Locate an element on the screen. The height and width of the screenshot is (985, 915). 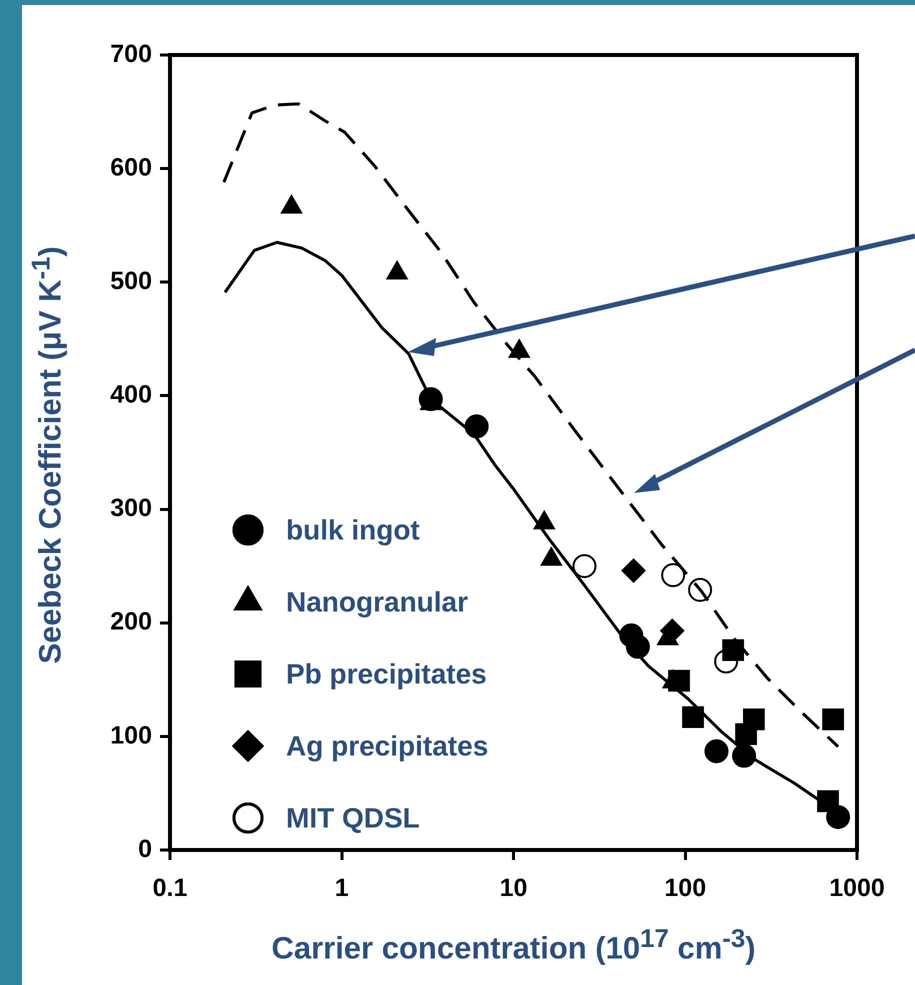
x-tick-label: 10 is located at coordinates (514, 888).